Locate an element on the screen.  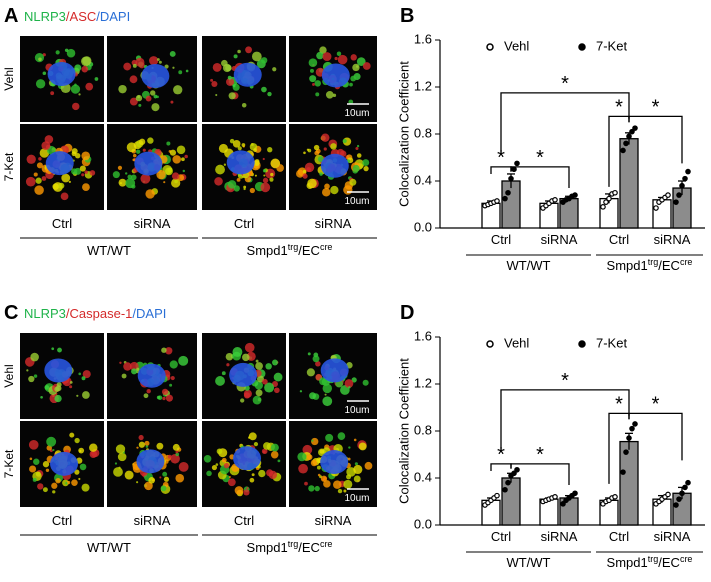
x-tick-label: Ctrl is located at coordinates (501, 239).